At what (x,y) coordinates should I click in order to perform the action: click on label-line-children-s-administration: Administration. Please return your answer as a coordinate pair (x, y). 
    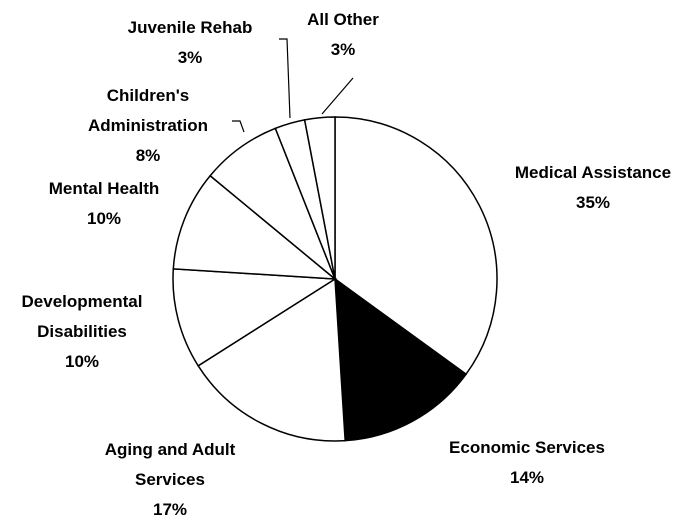
    Looking at the image, I should click on (148, 125).